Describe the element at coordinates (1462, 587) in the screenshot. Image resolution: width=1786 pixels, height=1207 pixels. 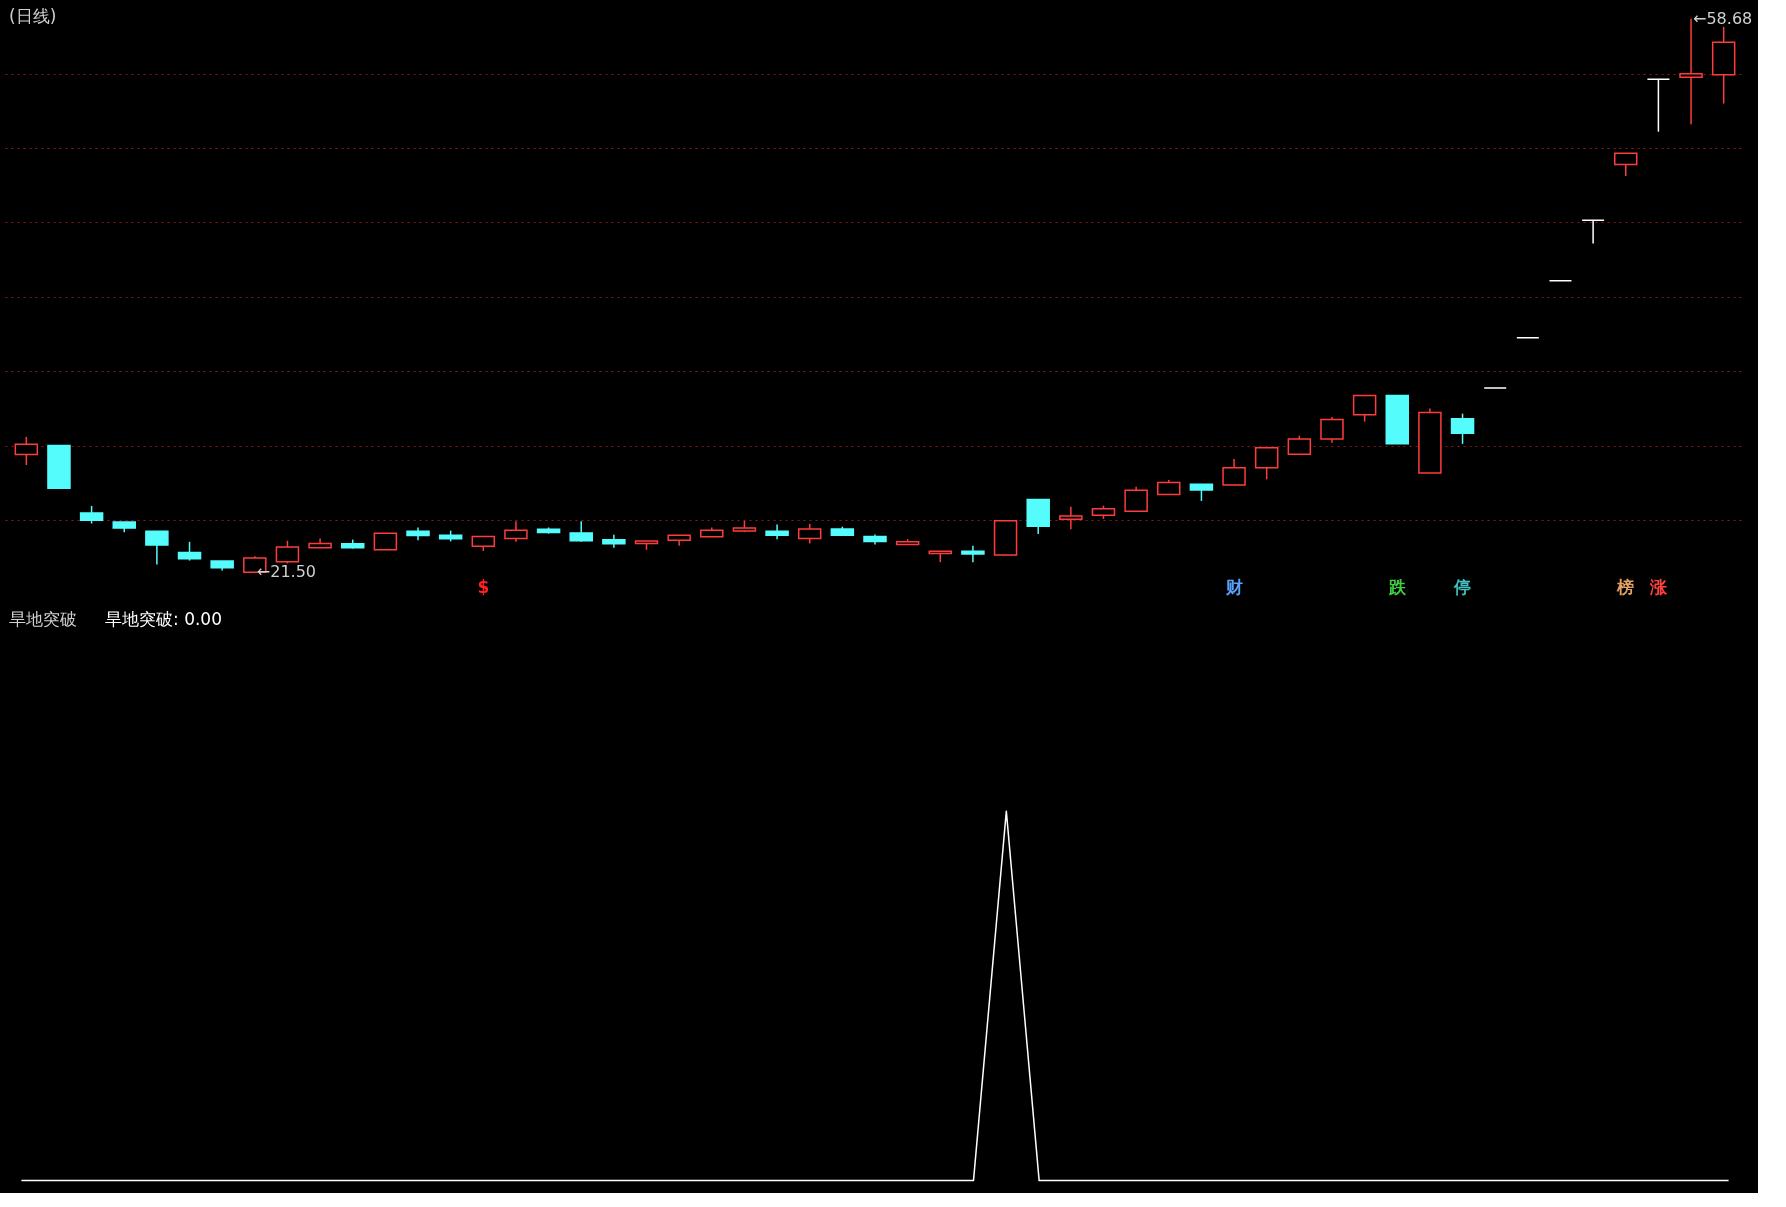
I see `text: 停` at that location.